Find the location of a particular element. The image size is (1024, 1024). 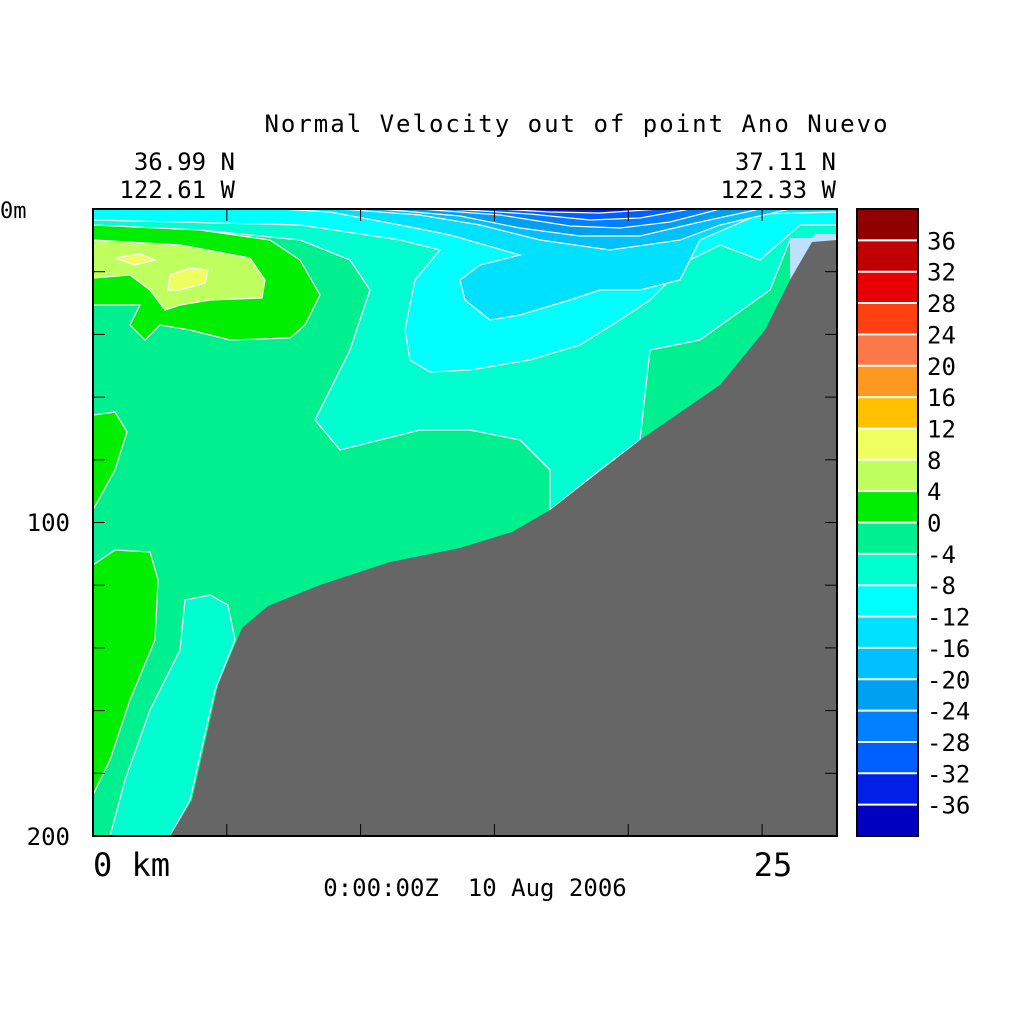

end-lat: 37.11 N is located at coordinates (785, 162).